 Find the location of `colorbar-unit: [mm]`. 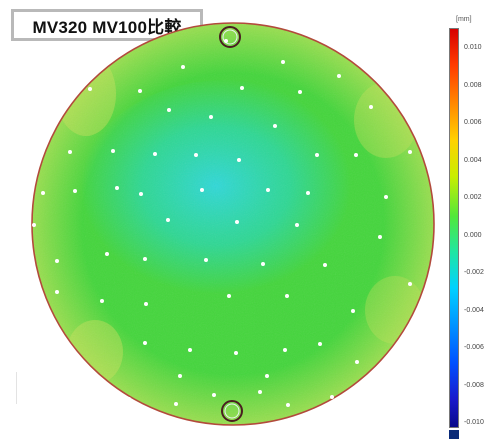

colorbar-unit: [mm] is located at coordinates (464, 19).